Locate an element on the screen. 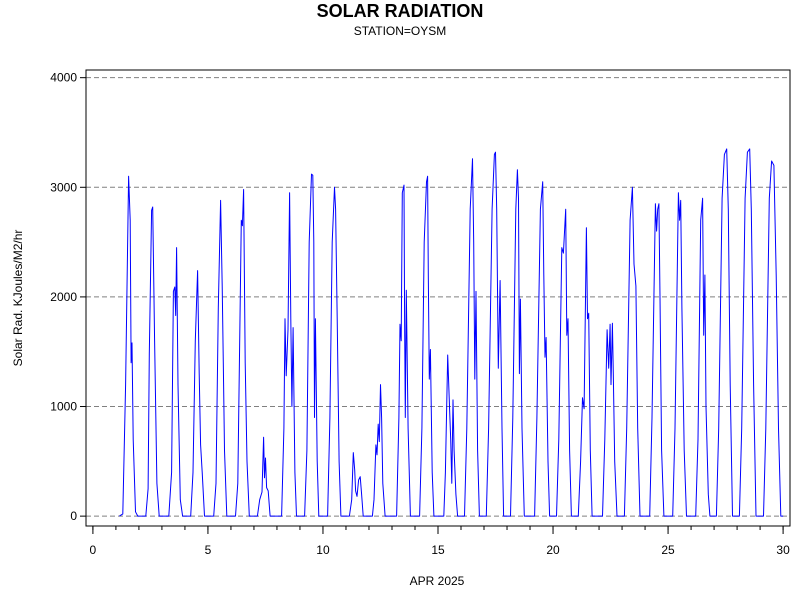 This screenshot has width=800, height=600. chart-subtitle: STATION=OYSM is located at coordinates (400, 31).